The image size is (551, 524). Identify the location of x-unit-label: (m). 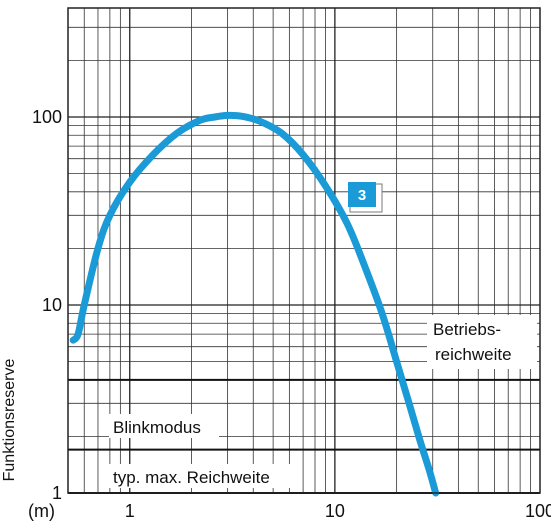
(41, 511).